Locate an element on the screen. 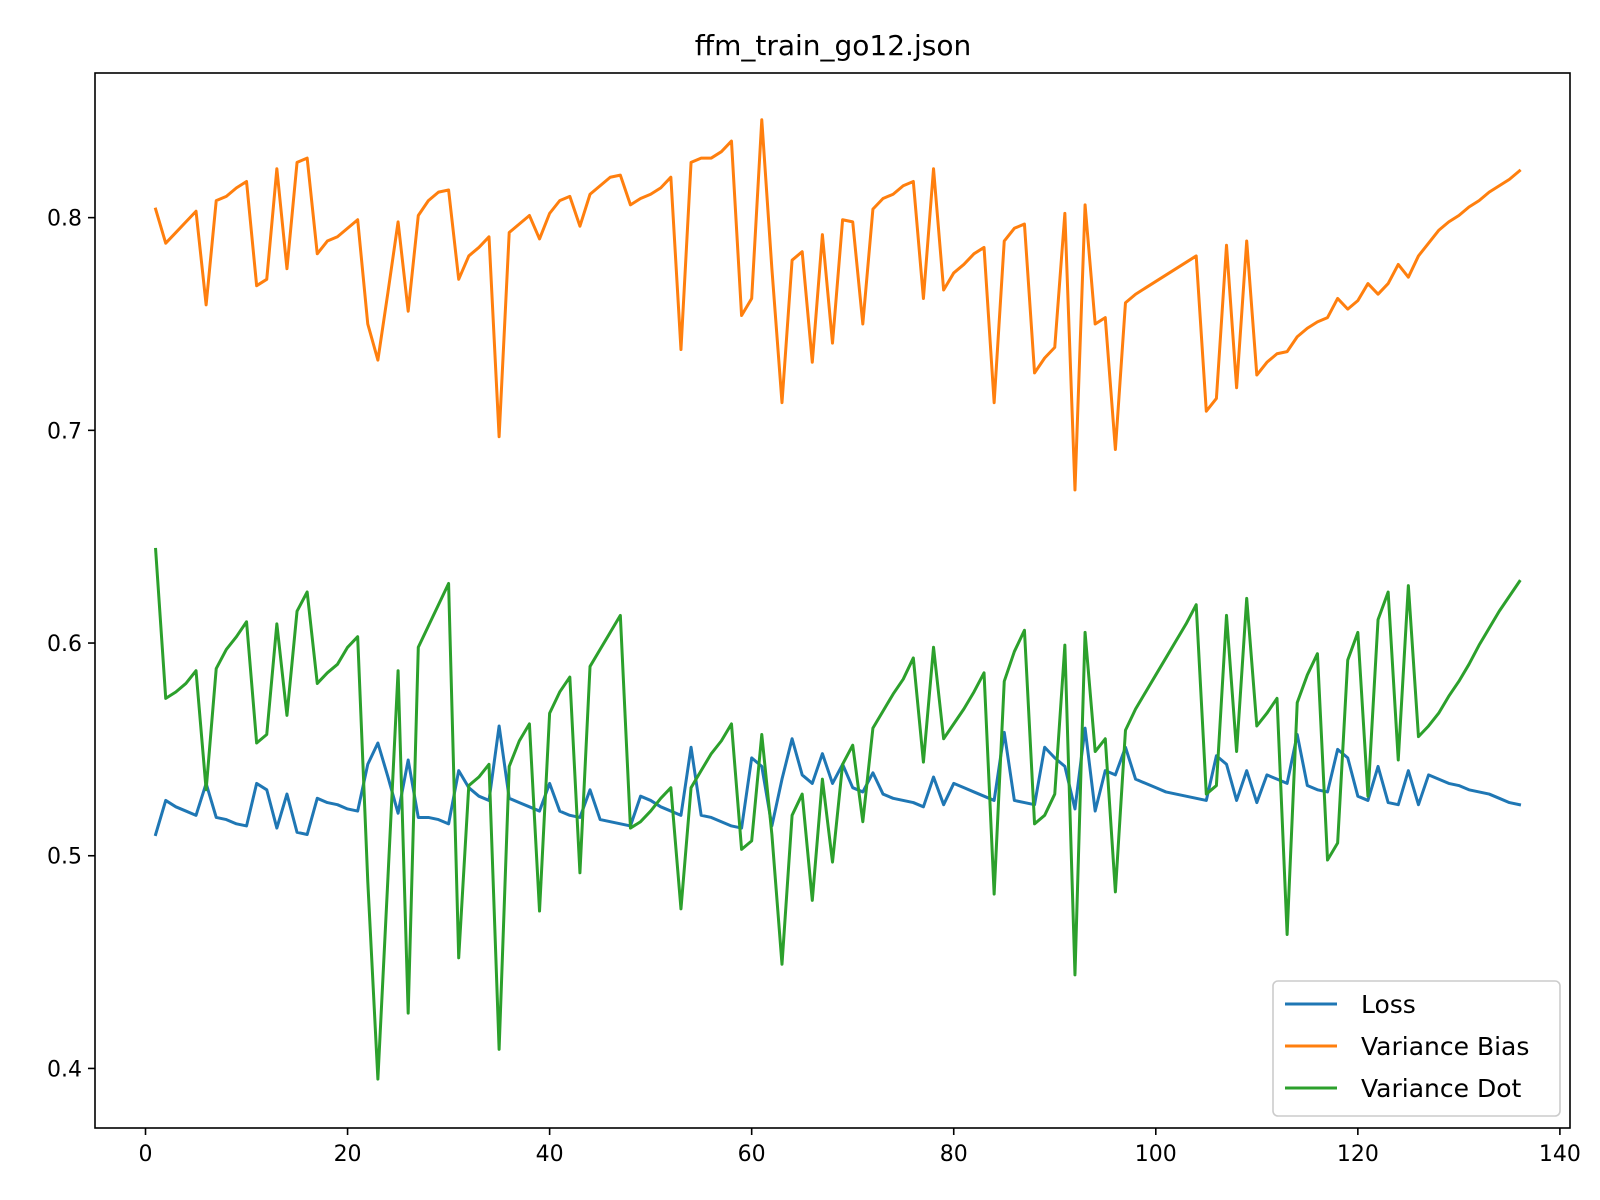  series-line-loss is located at coordinates (837, 780).